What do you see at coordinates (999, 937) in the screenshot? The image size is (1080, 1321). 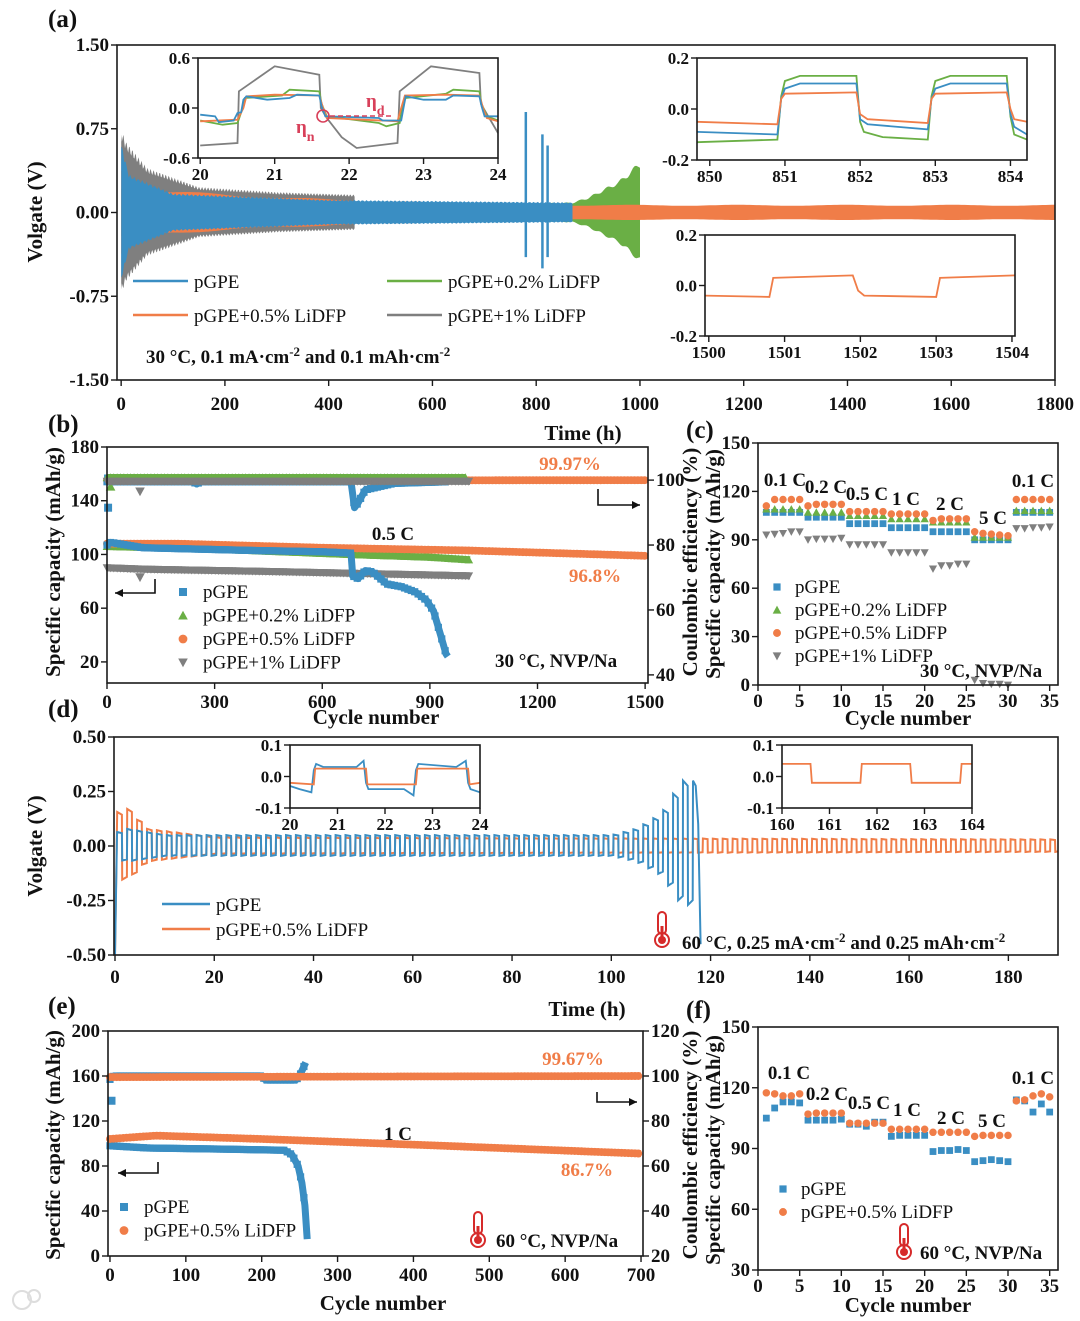 I see `superscript: -2` at bounding box center [999, 937].